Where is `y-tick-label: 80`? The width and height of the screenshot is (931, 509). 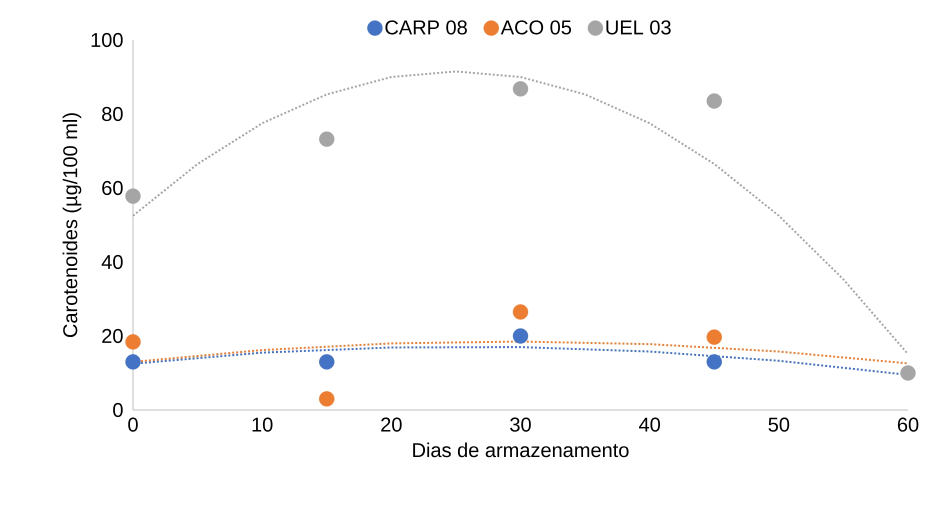
y-tick-label: 80 is located at coordinates (112, 114).